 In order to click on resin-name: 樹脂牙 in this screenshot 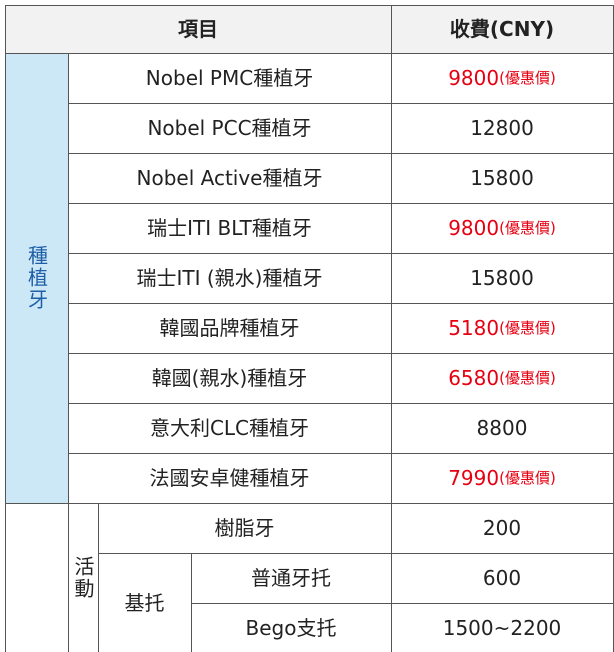, I will do `click(244, 528)`.